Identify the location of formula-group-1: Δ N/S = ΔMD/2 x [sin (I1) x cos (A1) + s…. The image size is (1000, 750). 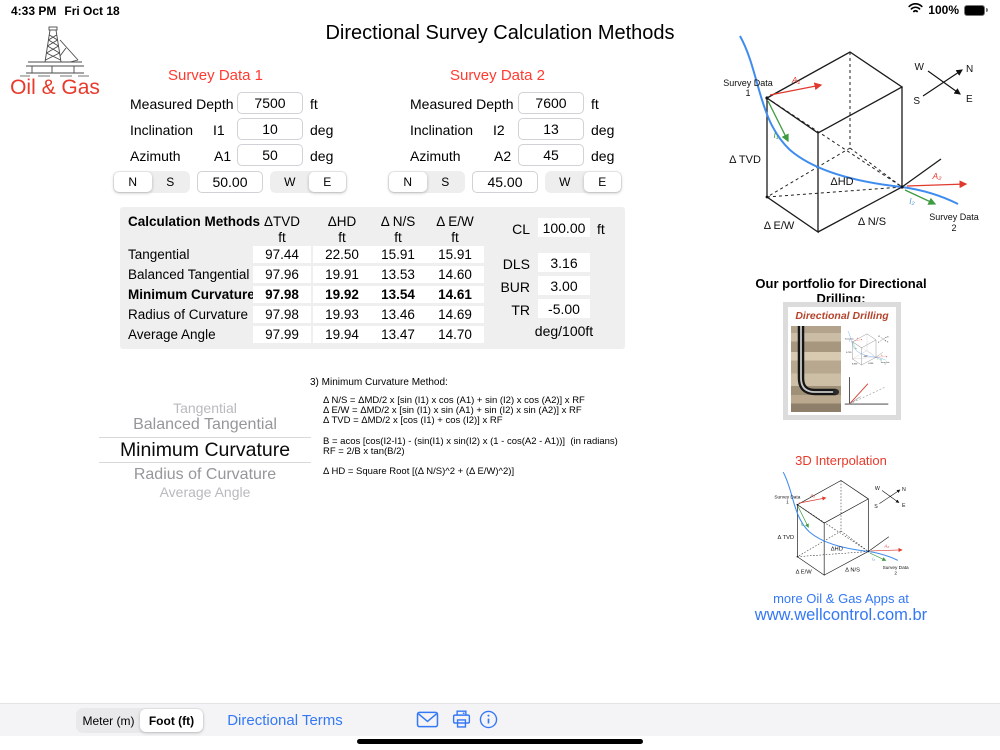
(454, 410).